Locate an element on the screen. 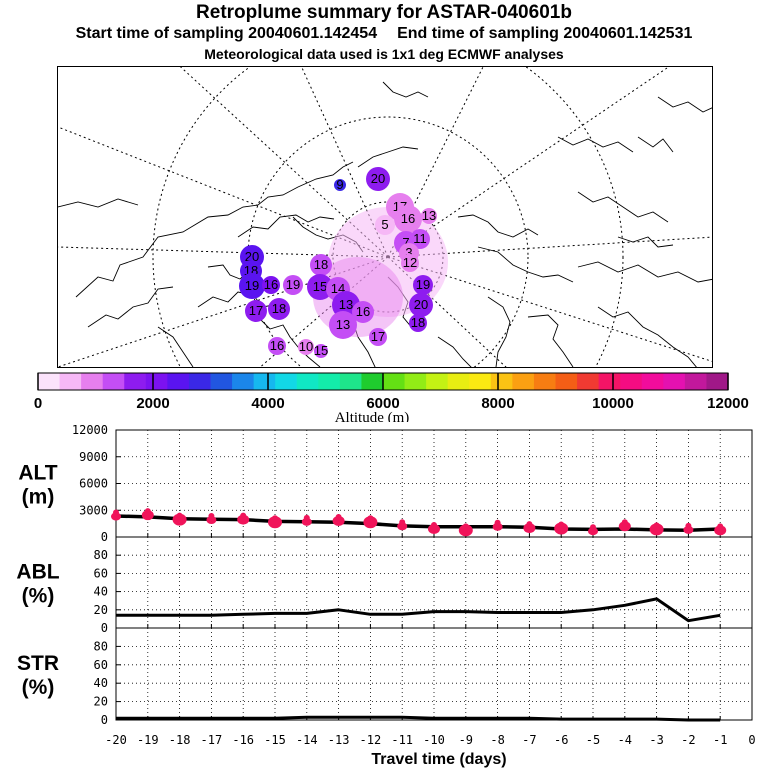  plume-cluster: 12 is located at coordinates (410, 263).